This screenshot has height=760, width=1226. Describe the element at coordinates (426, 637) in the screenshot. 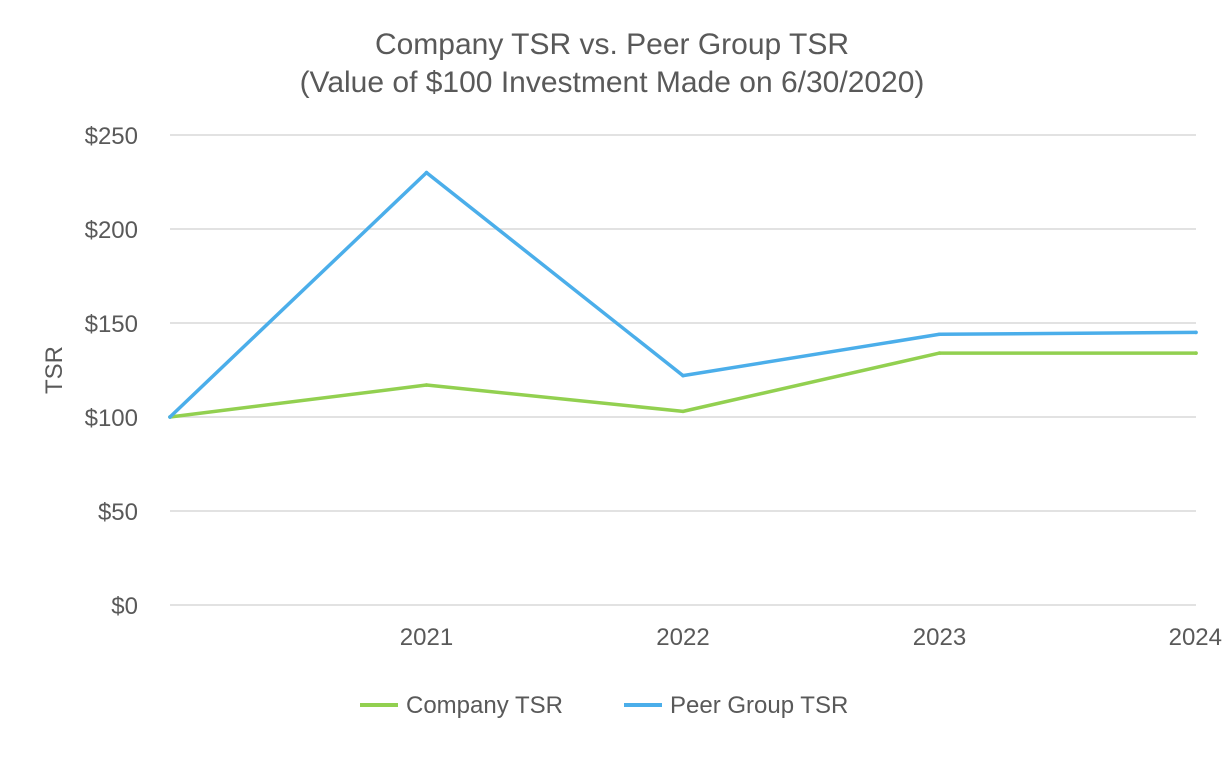

I see `x-tick-label: 2021` at that location.